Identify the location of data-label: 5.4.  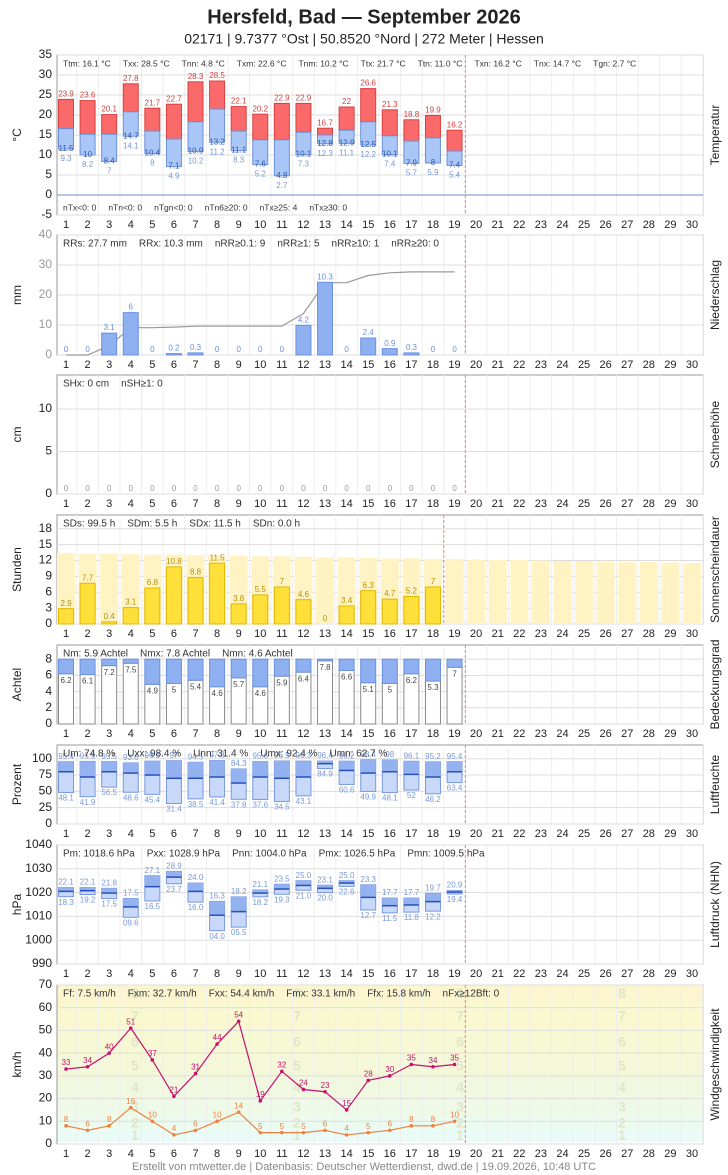
(455, 175).